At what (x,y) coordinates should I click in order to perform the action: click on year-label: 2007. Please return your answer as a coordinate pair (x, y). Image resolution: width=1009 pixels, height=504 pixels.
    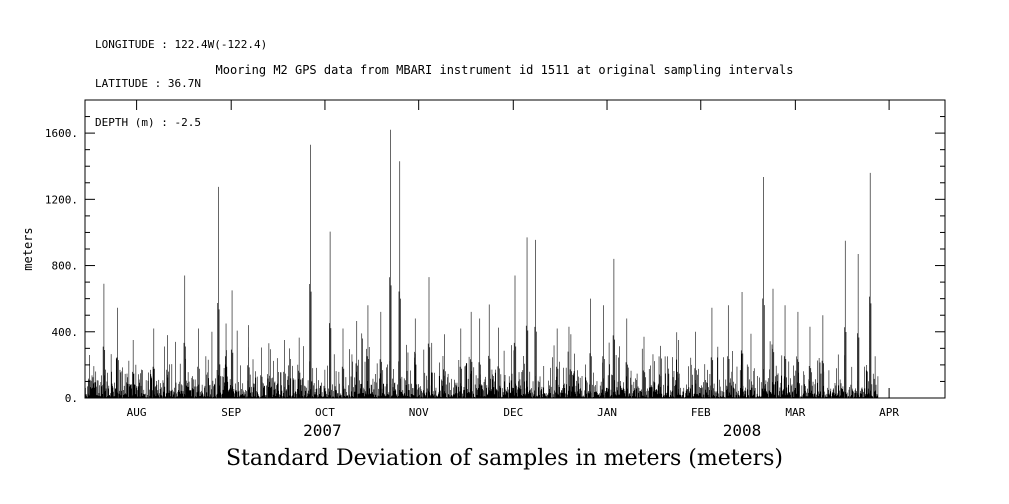
    Looking at the image, I should click on (322, 430).